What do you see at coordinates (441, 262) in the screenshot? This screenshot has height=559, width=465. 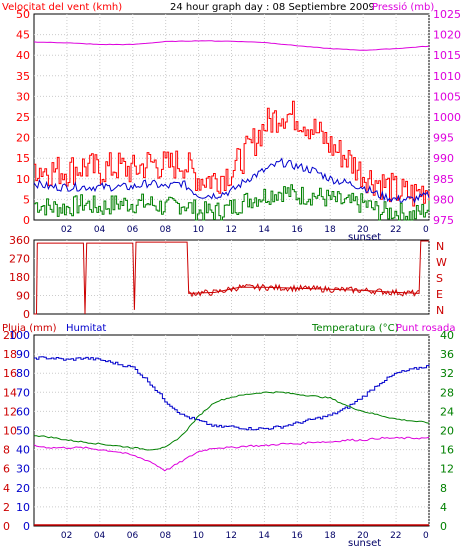 I see `compass-label: W` at bounding box center [441, 262].